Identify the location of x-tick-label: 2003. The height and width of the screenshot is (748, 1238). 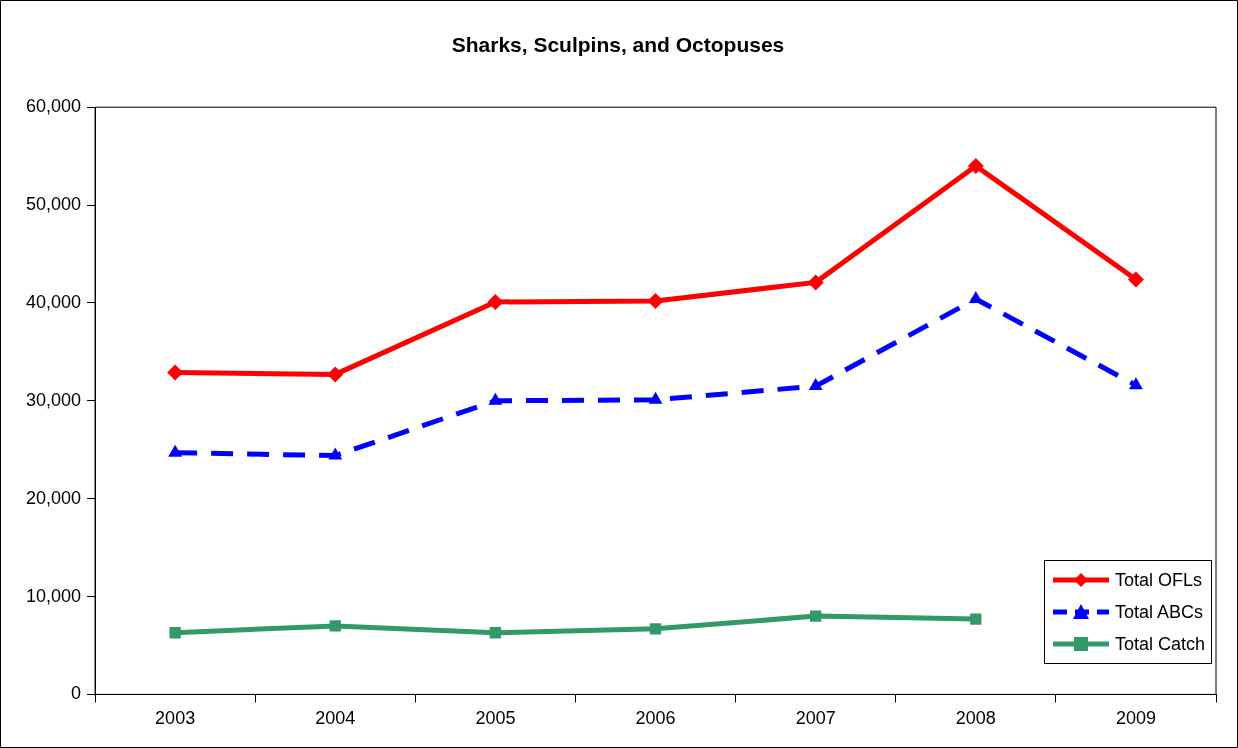
(175, 718).